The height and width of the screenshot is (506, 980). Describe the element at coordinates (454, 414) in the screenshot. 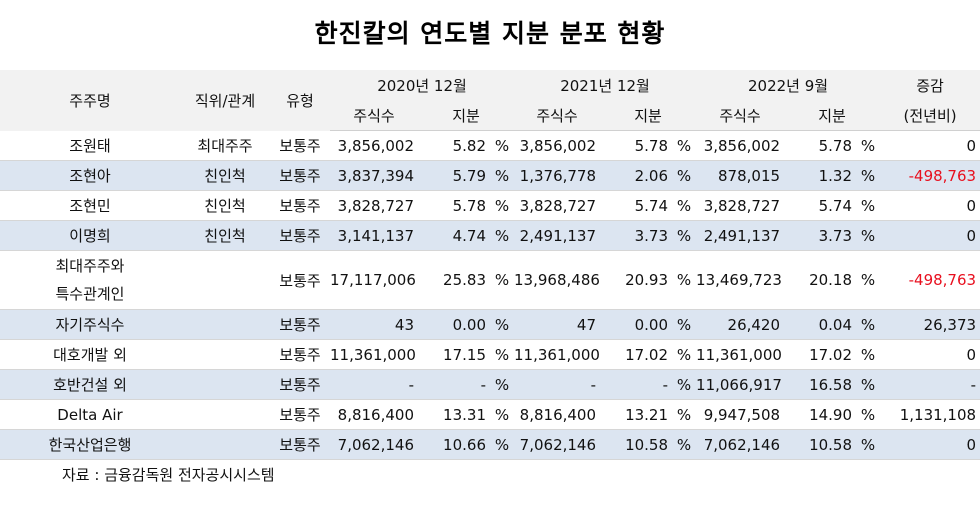

I see `stake-2020: 13.31` at that location.